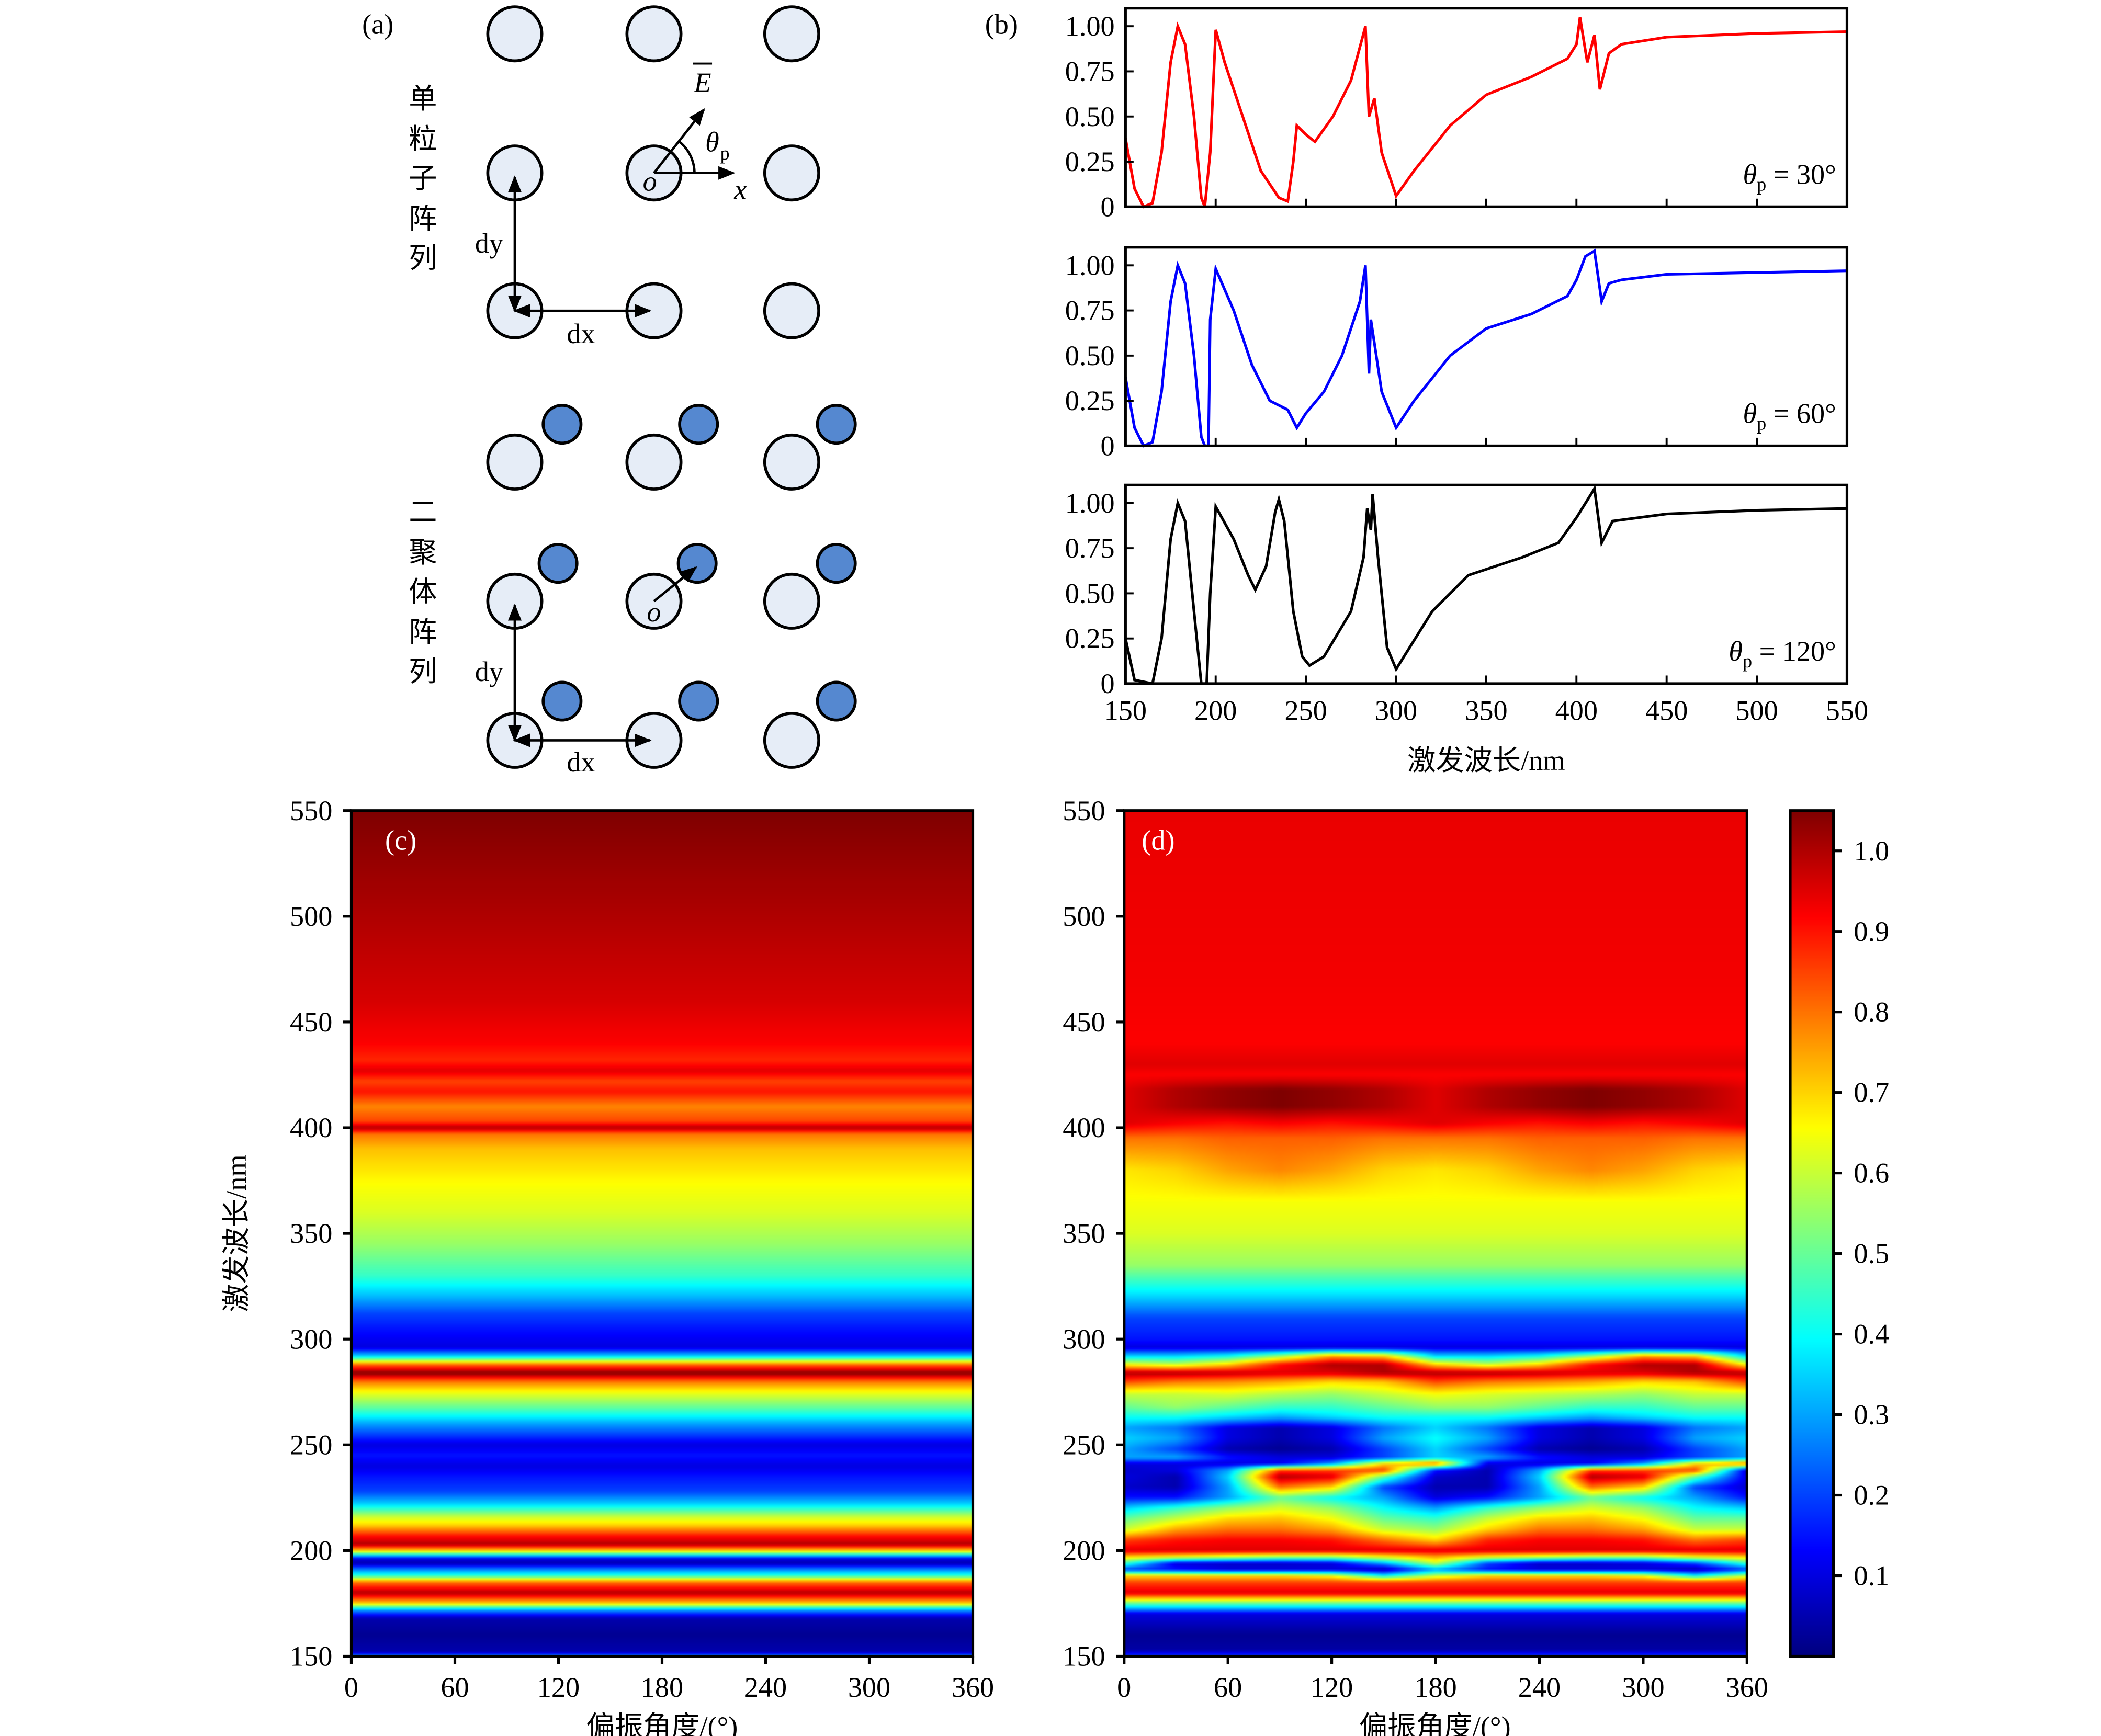 Image resolution: width=2101 pixels, height=1736 pixels. I want to click on subplot-1: 0 0.25 0.50 0.75 1.00 θp = 60°, so click(1457, 354).